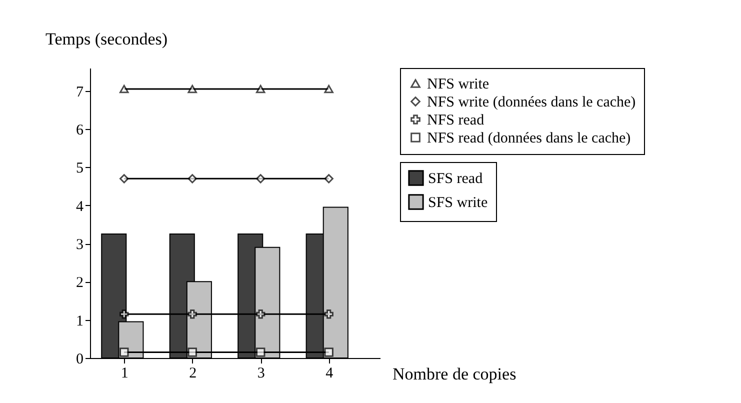 Image resolution: width=741 pixels, height=403 pixels. Describe the element at coordinates (330, 374) in the screenshot. I see `x-tick-label: 4` at that location.